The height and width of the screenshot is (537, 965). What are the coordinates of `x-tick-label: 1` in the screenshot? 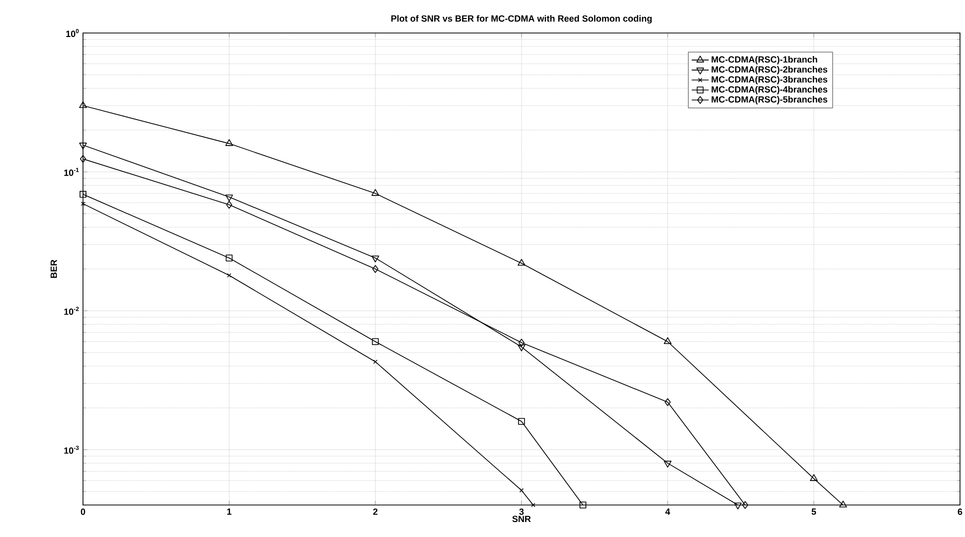 It's located at (229, 511).